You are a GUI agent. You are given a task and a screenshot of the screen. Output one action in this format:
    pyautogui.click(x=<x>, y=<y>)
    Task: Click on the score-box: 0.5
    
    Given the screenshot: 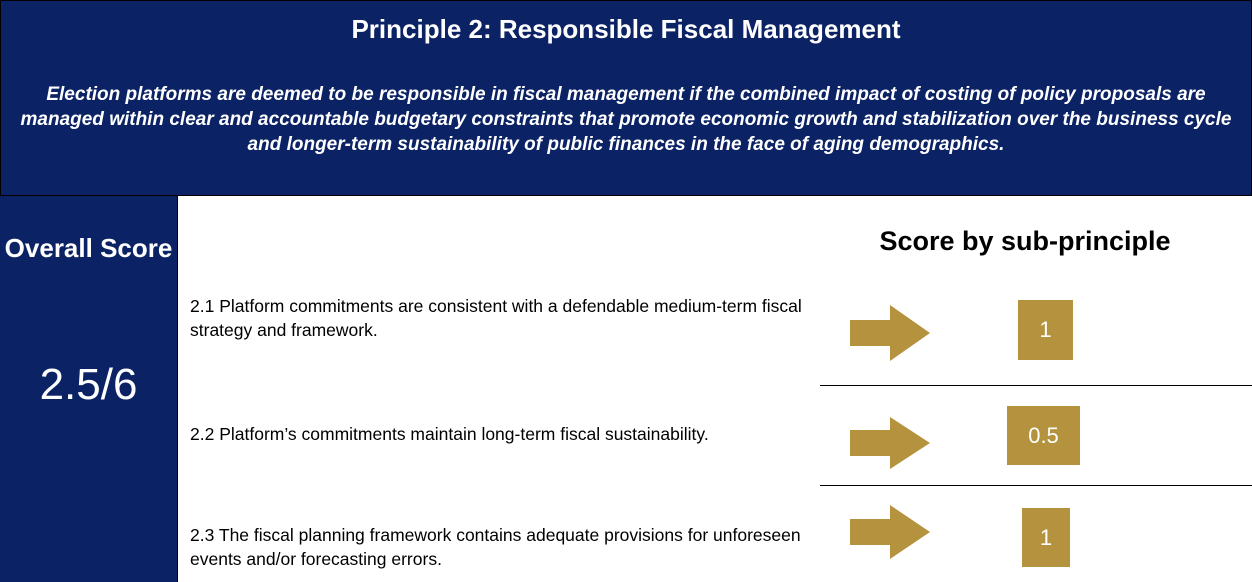 What is the action you would take?
    pyautogui.click(x=1043, y=435)
    